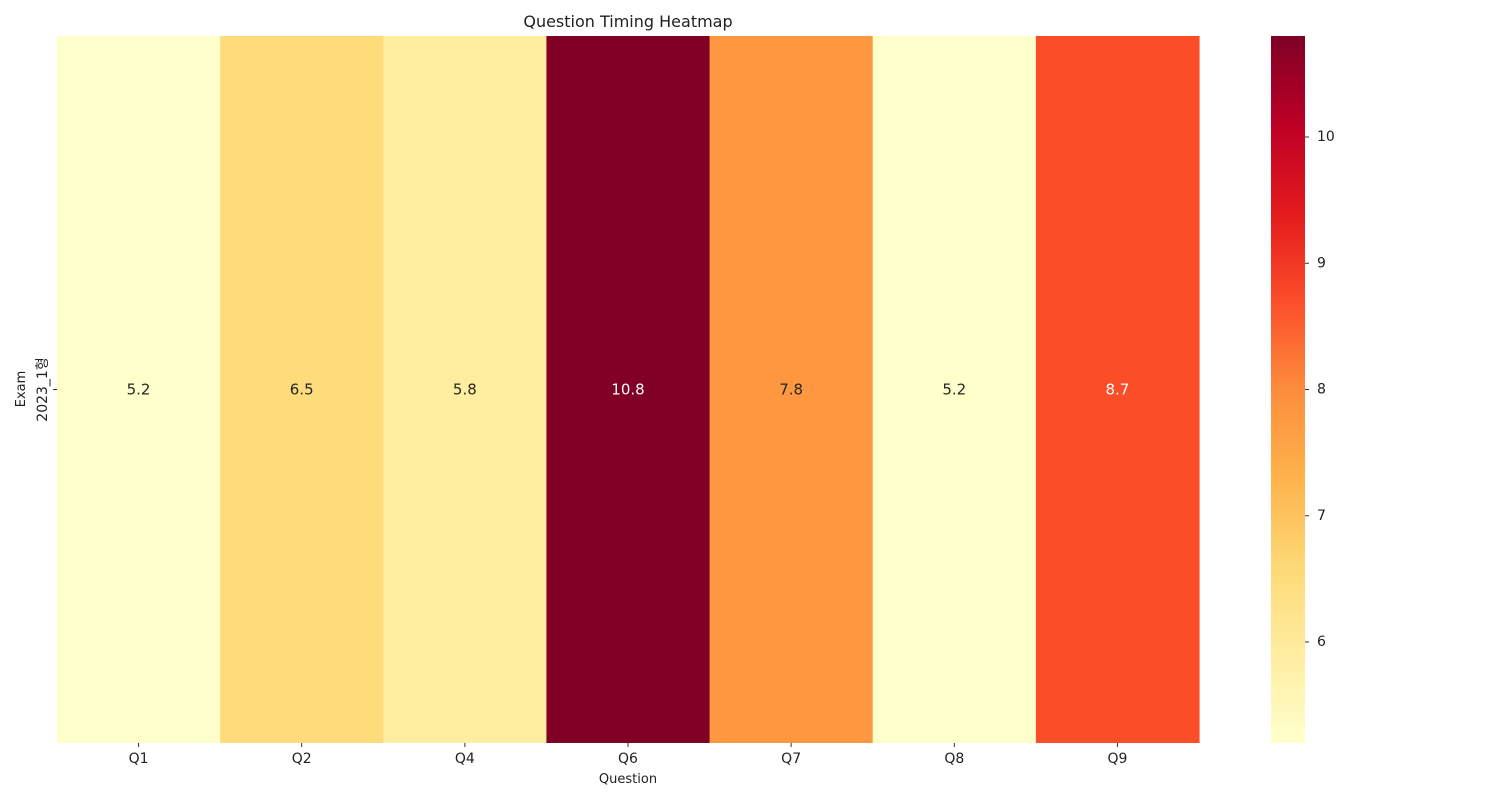  I want to click on y-axis-label: Exam, so click(21, 389).